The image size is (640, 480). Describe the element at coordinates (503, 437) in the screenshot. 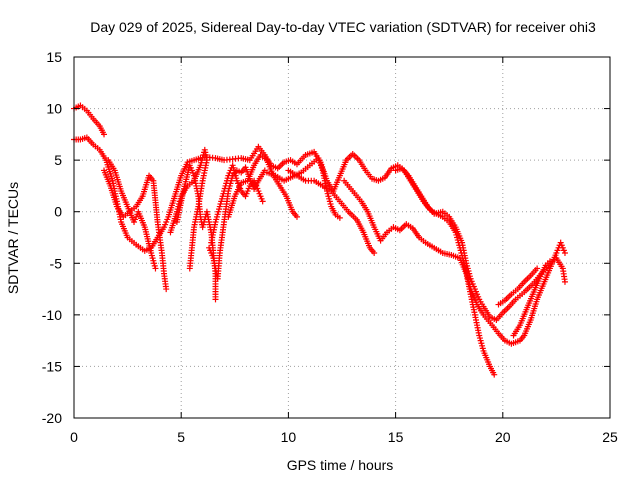

I see `x-tick-label: 20` at that location.